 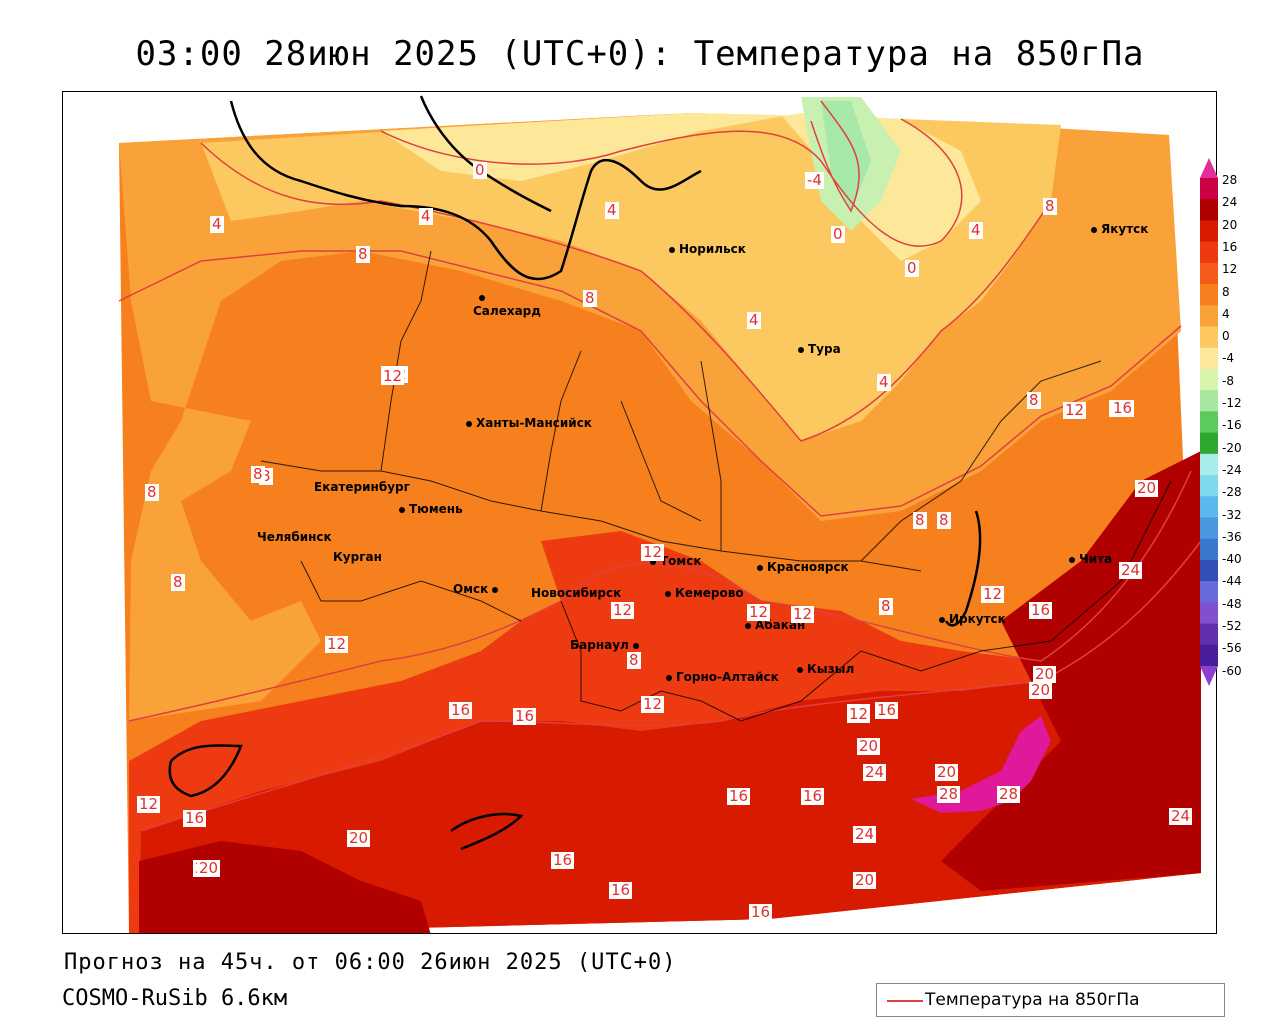 What do you see at coordinates (1209, 168) in the screenshot?
I see `colorbar-top-arrow` at bounding box center [1209, 168].